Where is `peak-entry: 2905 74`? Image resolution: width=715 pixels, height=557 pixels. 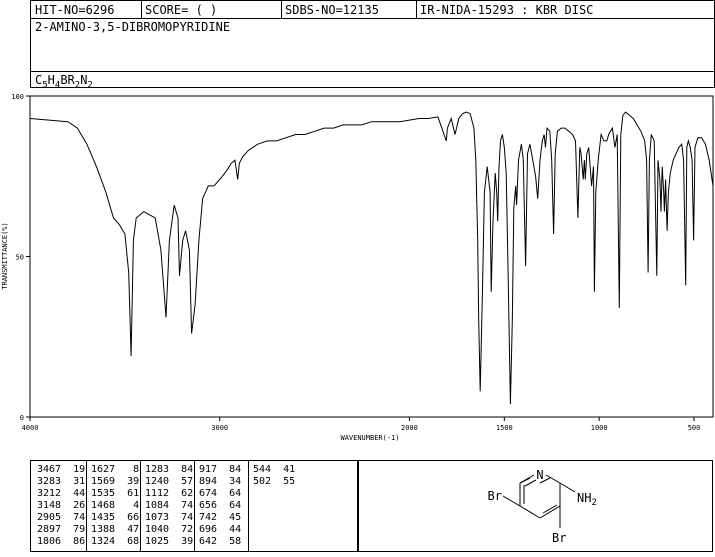
peak-entry: 2905 74 is located at coordinates (61, 517).